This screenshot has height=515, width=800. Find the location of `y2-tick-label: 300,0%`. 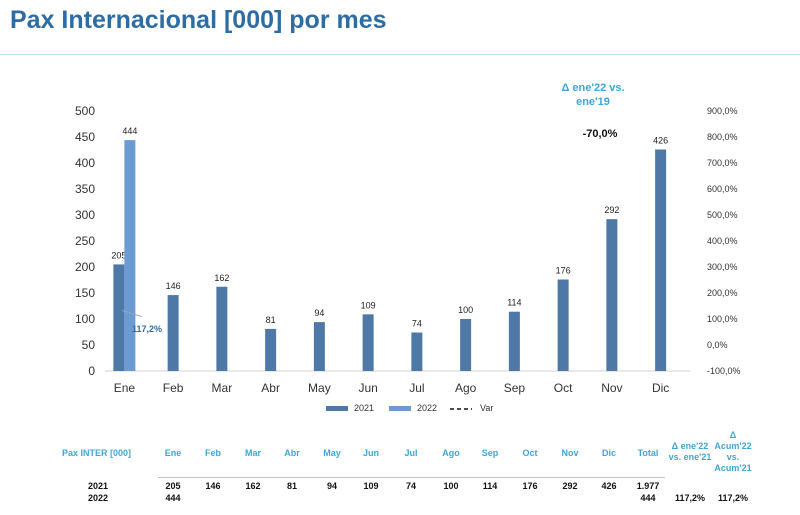

y2-tick-label: 300,0% is located at coordinates (722, 267).